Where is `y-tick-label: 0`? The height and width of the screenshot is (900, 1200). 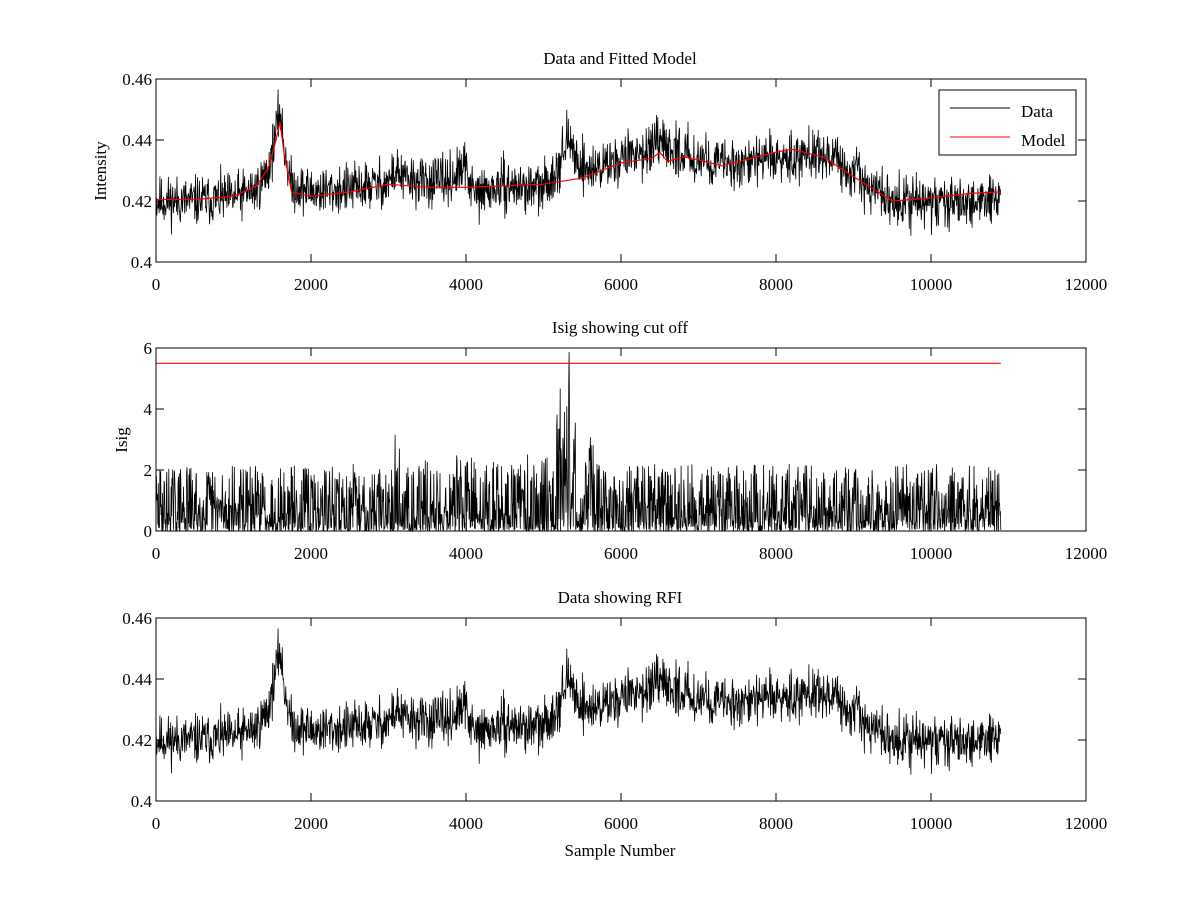
y-tick-label: 0 is located at coordinates (148, 531).